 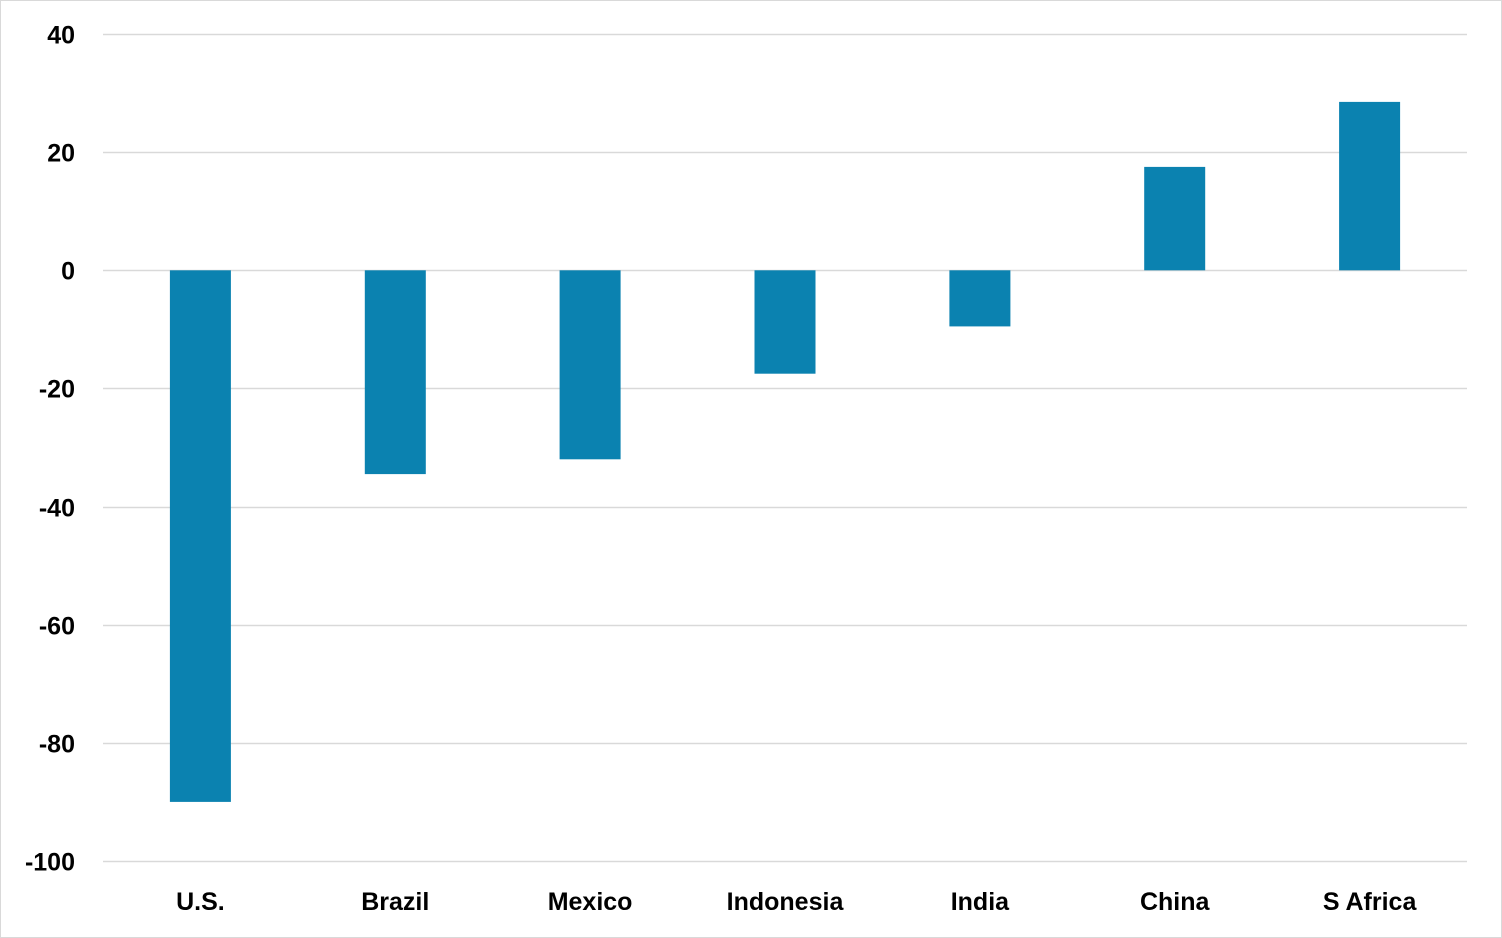 I want to click on y-tick-label: -60, so click(x=57, y=627).